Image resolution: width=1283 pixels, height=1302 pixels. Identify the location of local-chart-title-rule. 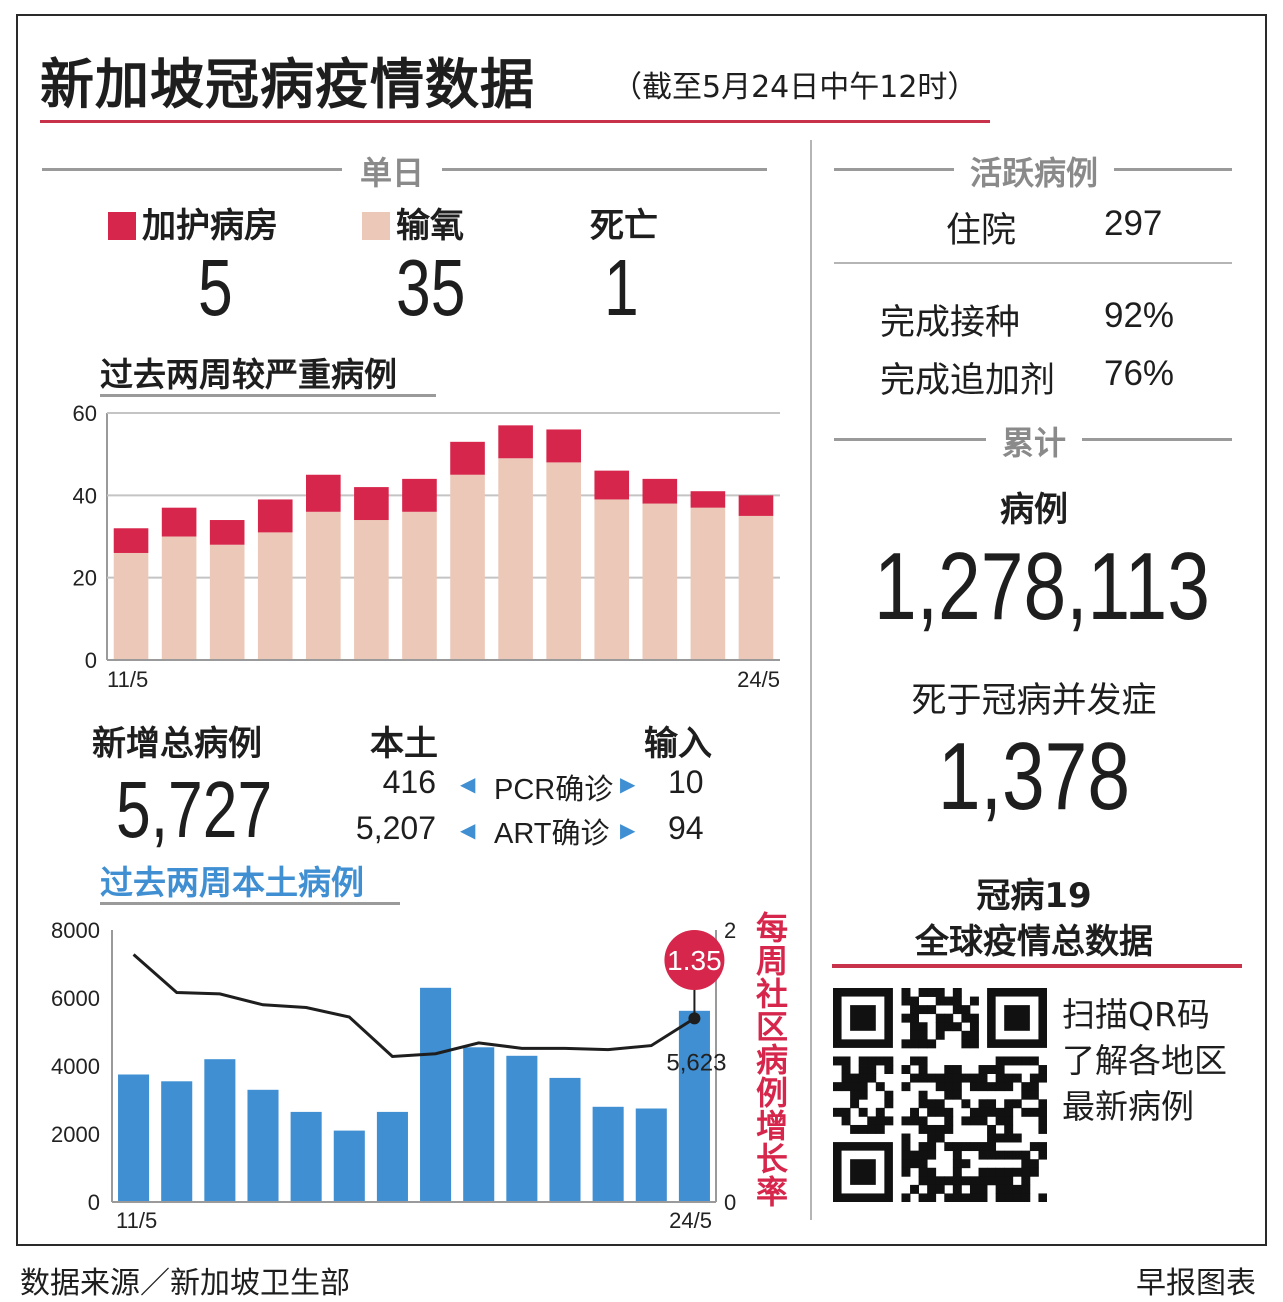
(250, 903).